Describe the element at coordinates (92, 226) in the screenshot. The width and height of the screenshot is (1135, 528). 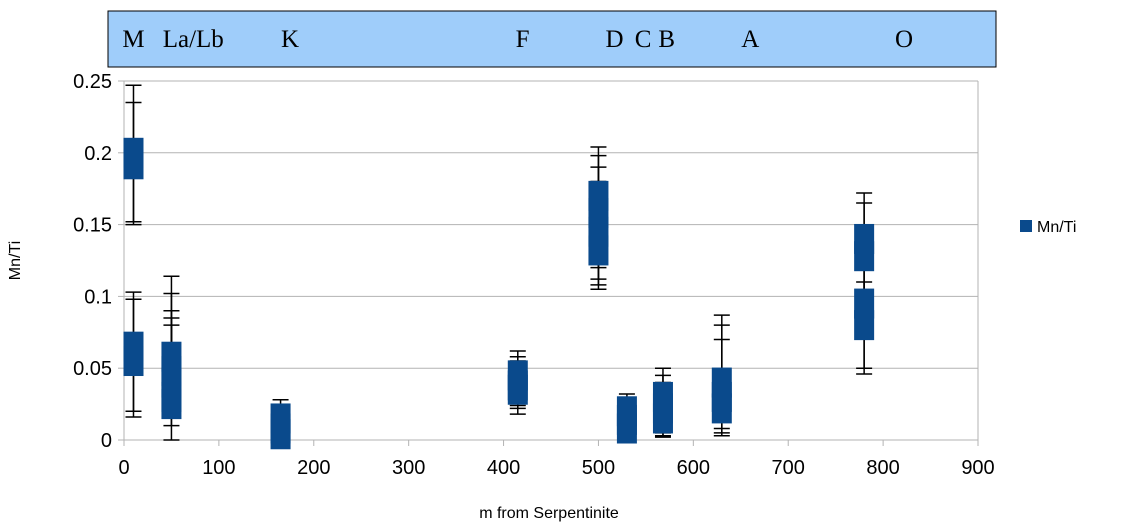
I see `y-tick-label: 0.15` at that location.